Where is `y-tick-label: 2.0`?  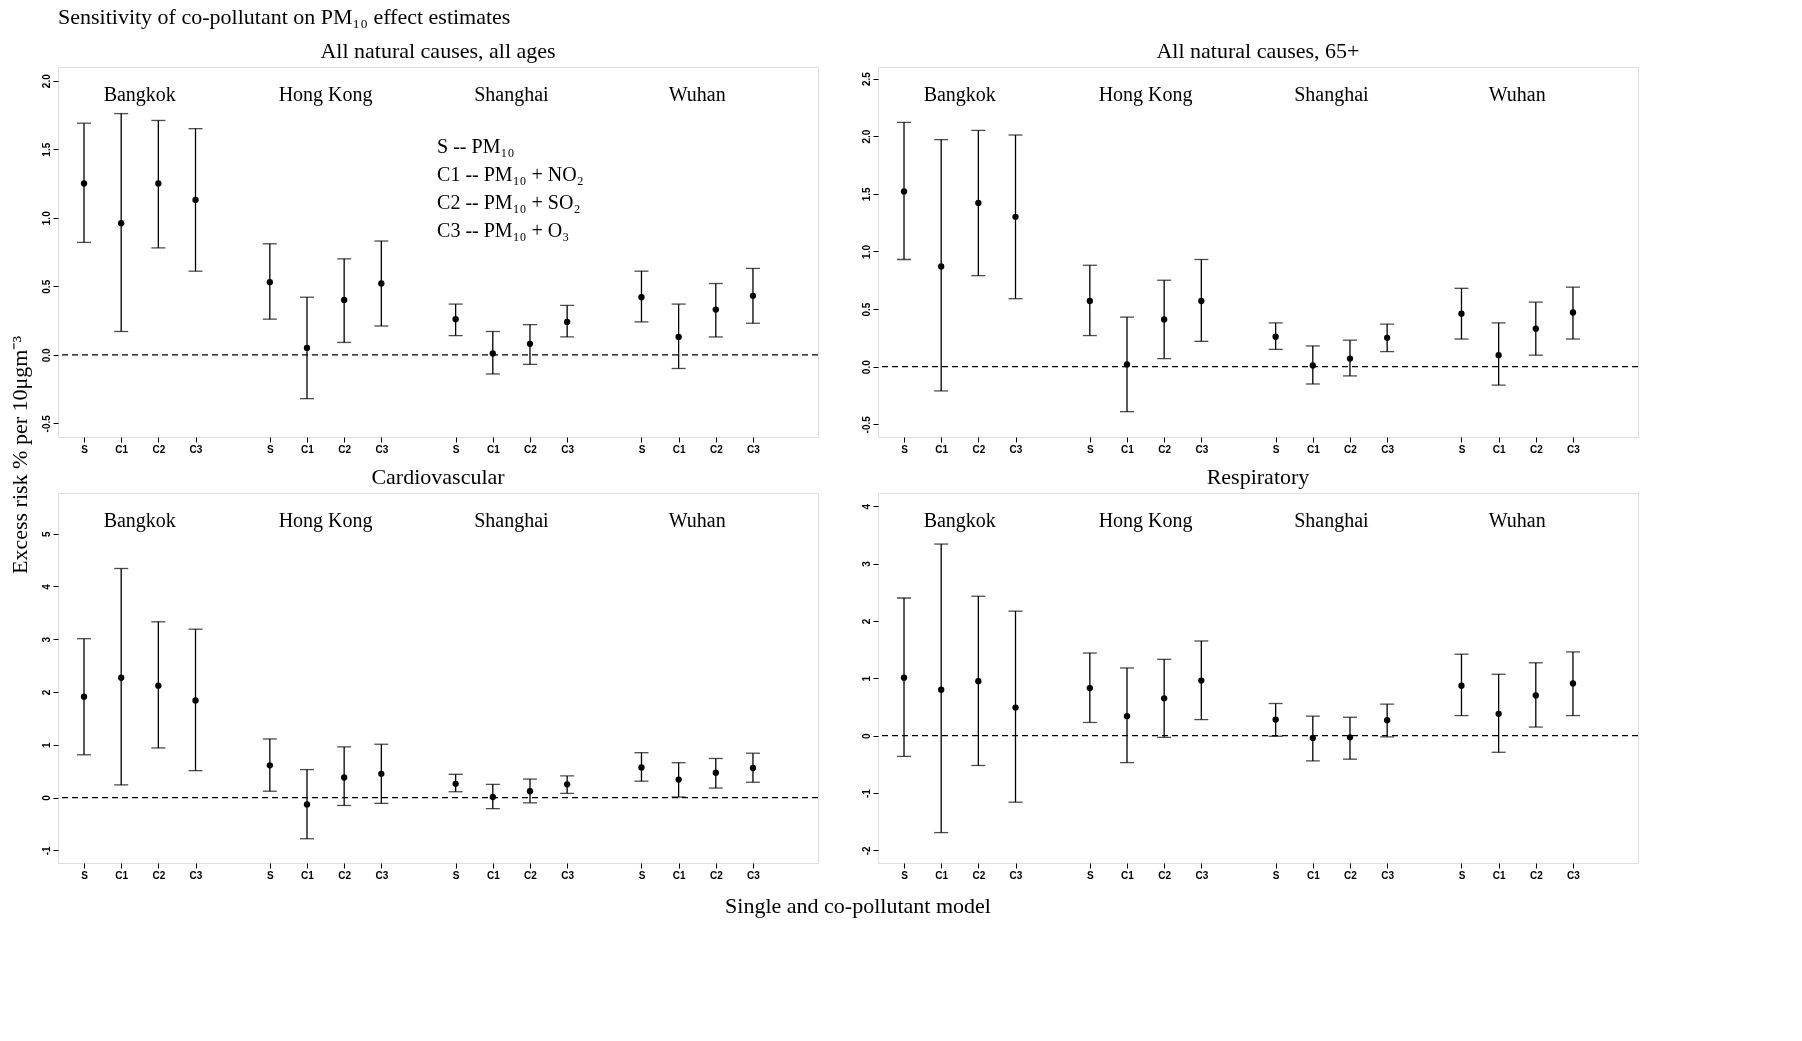
y-tick-label: 2.0 is located at coordinates (866, 136).